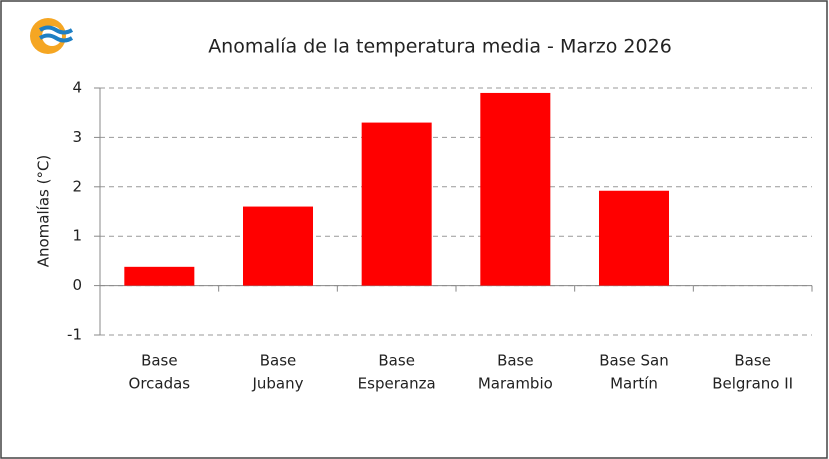 The height and width of the screenshot is (459, 829). What do you see at coordinates (77, 88) in the screenshot?
I see `y-tick-label: 4` at bounding box center [77, 88].